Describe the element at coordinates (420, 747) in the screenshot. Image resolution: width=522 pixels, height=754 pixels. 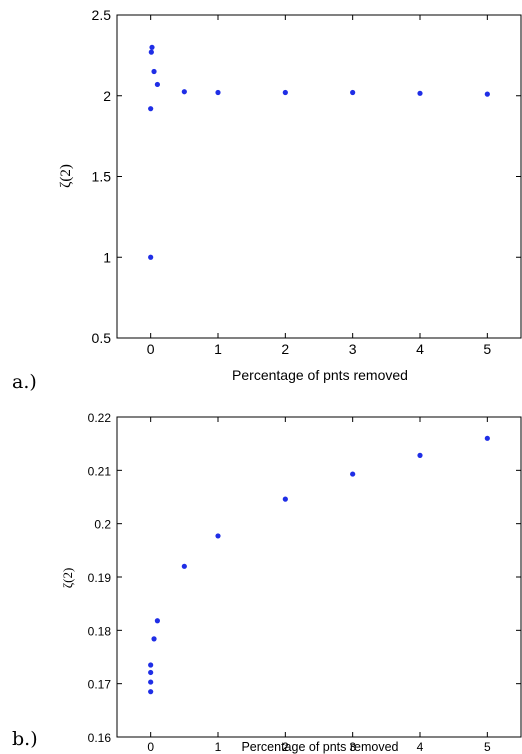
I see `panel-b-x-tick-label: 4` at that location.